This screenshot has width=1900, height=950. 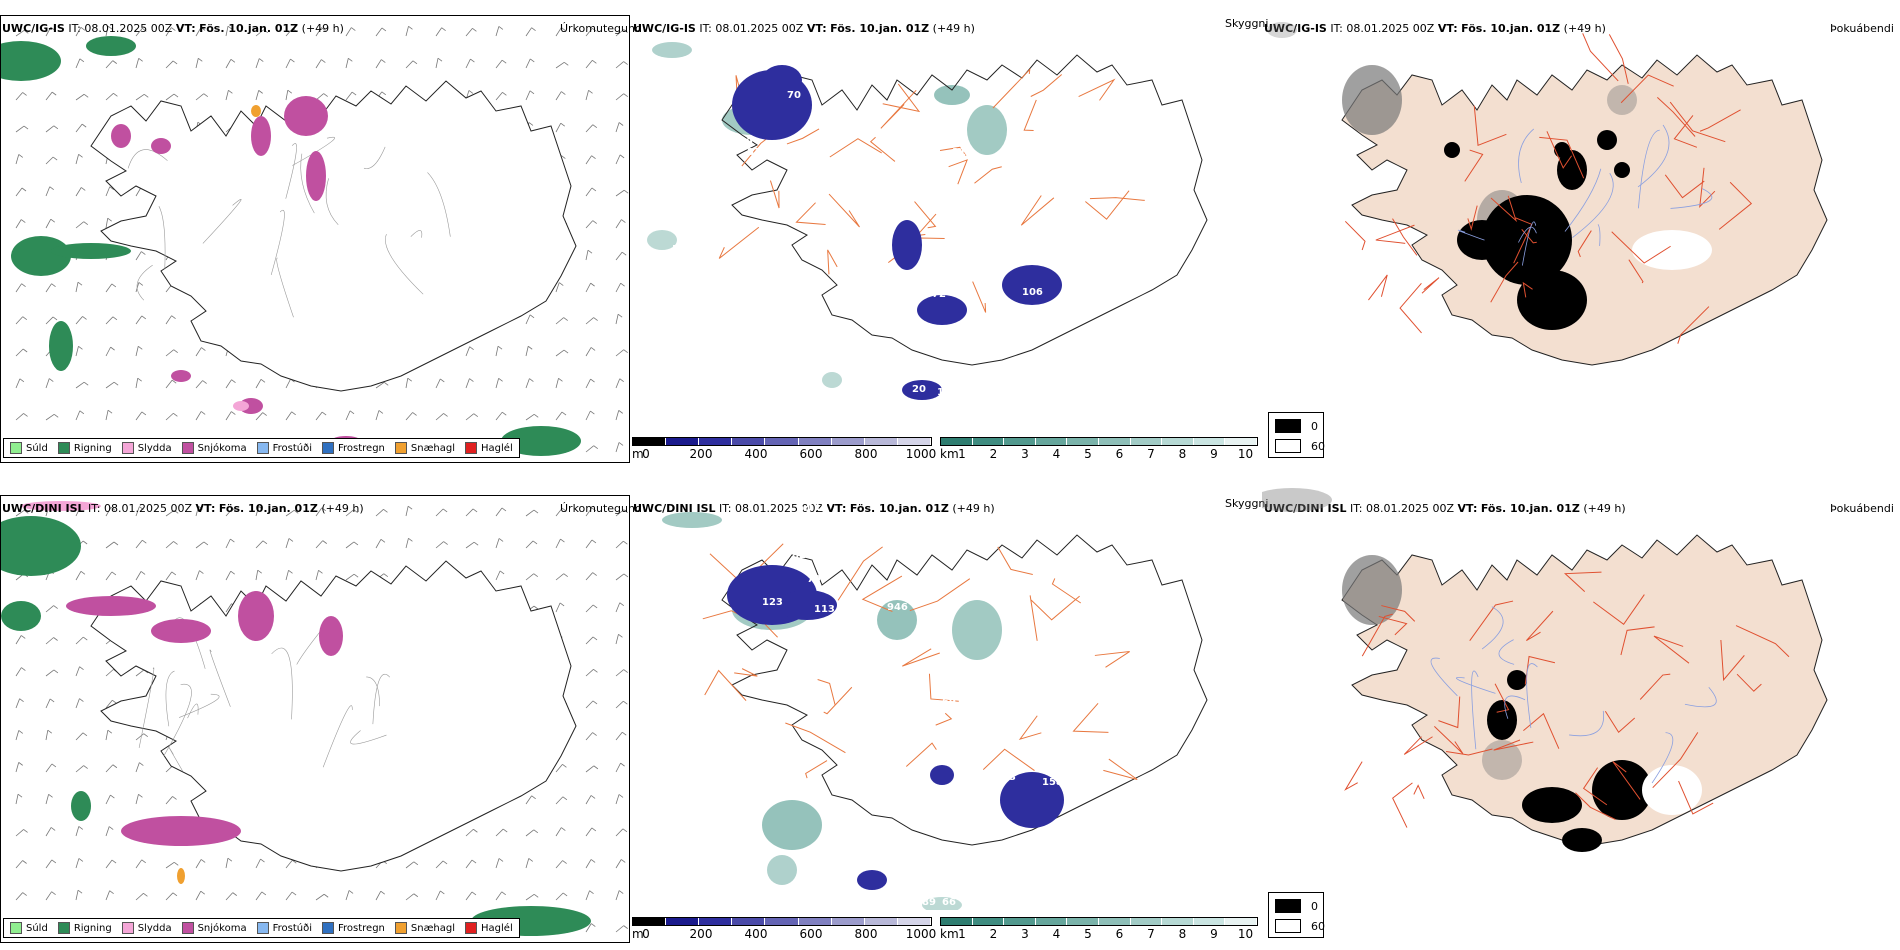 What do you see at coordinates (146, 448) in the screenshot?
I see `legend-item: Slydda` at bounding box center [146, 448].